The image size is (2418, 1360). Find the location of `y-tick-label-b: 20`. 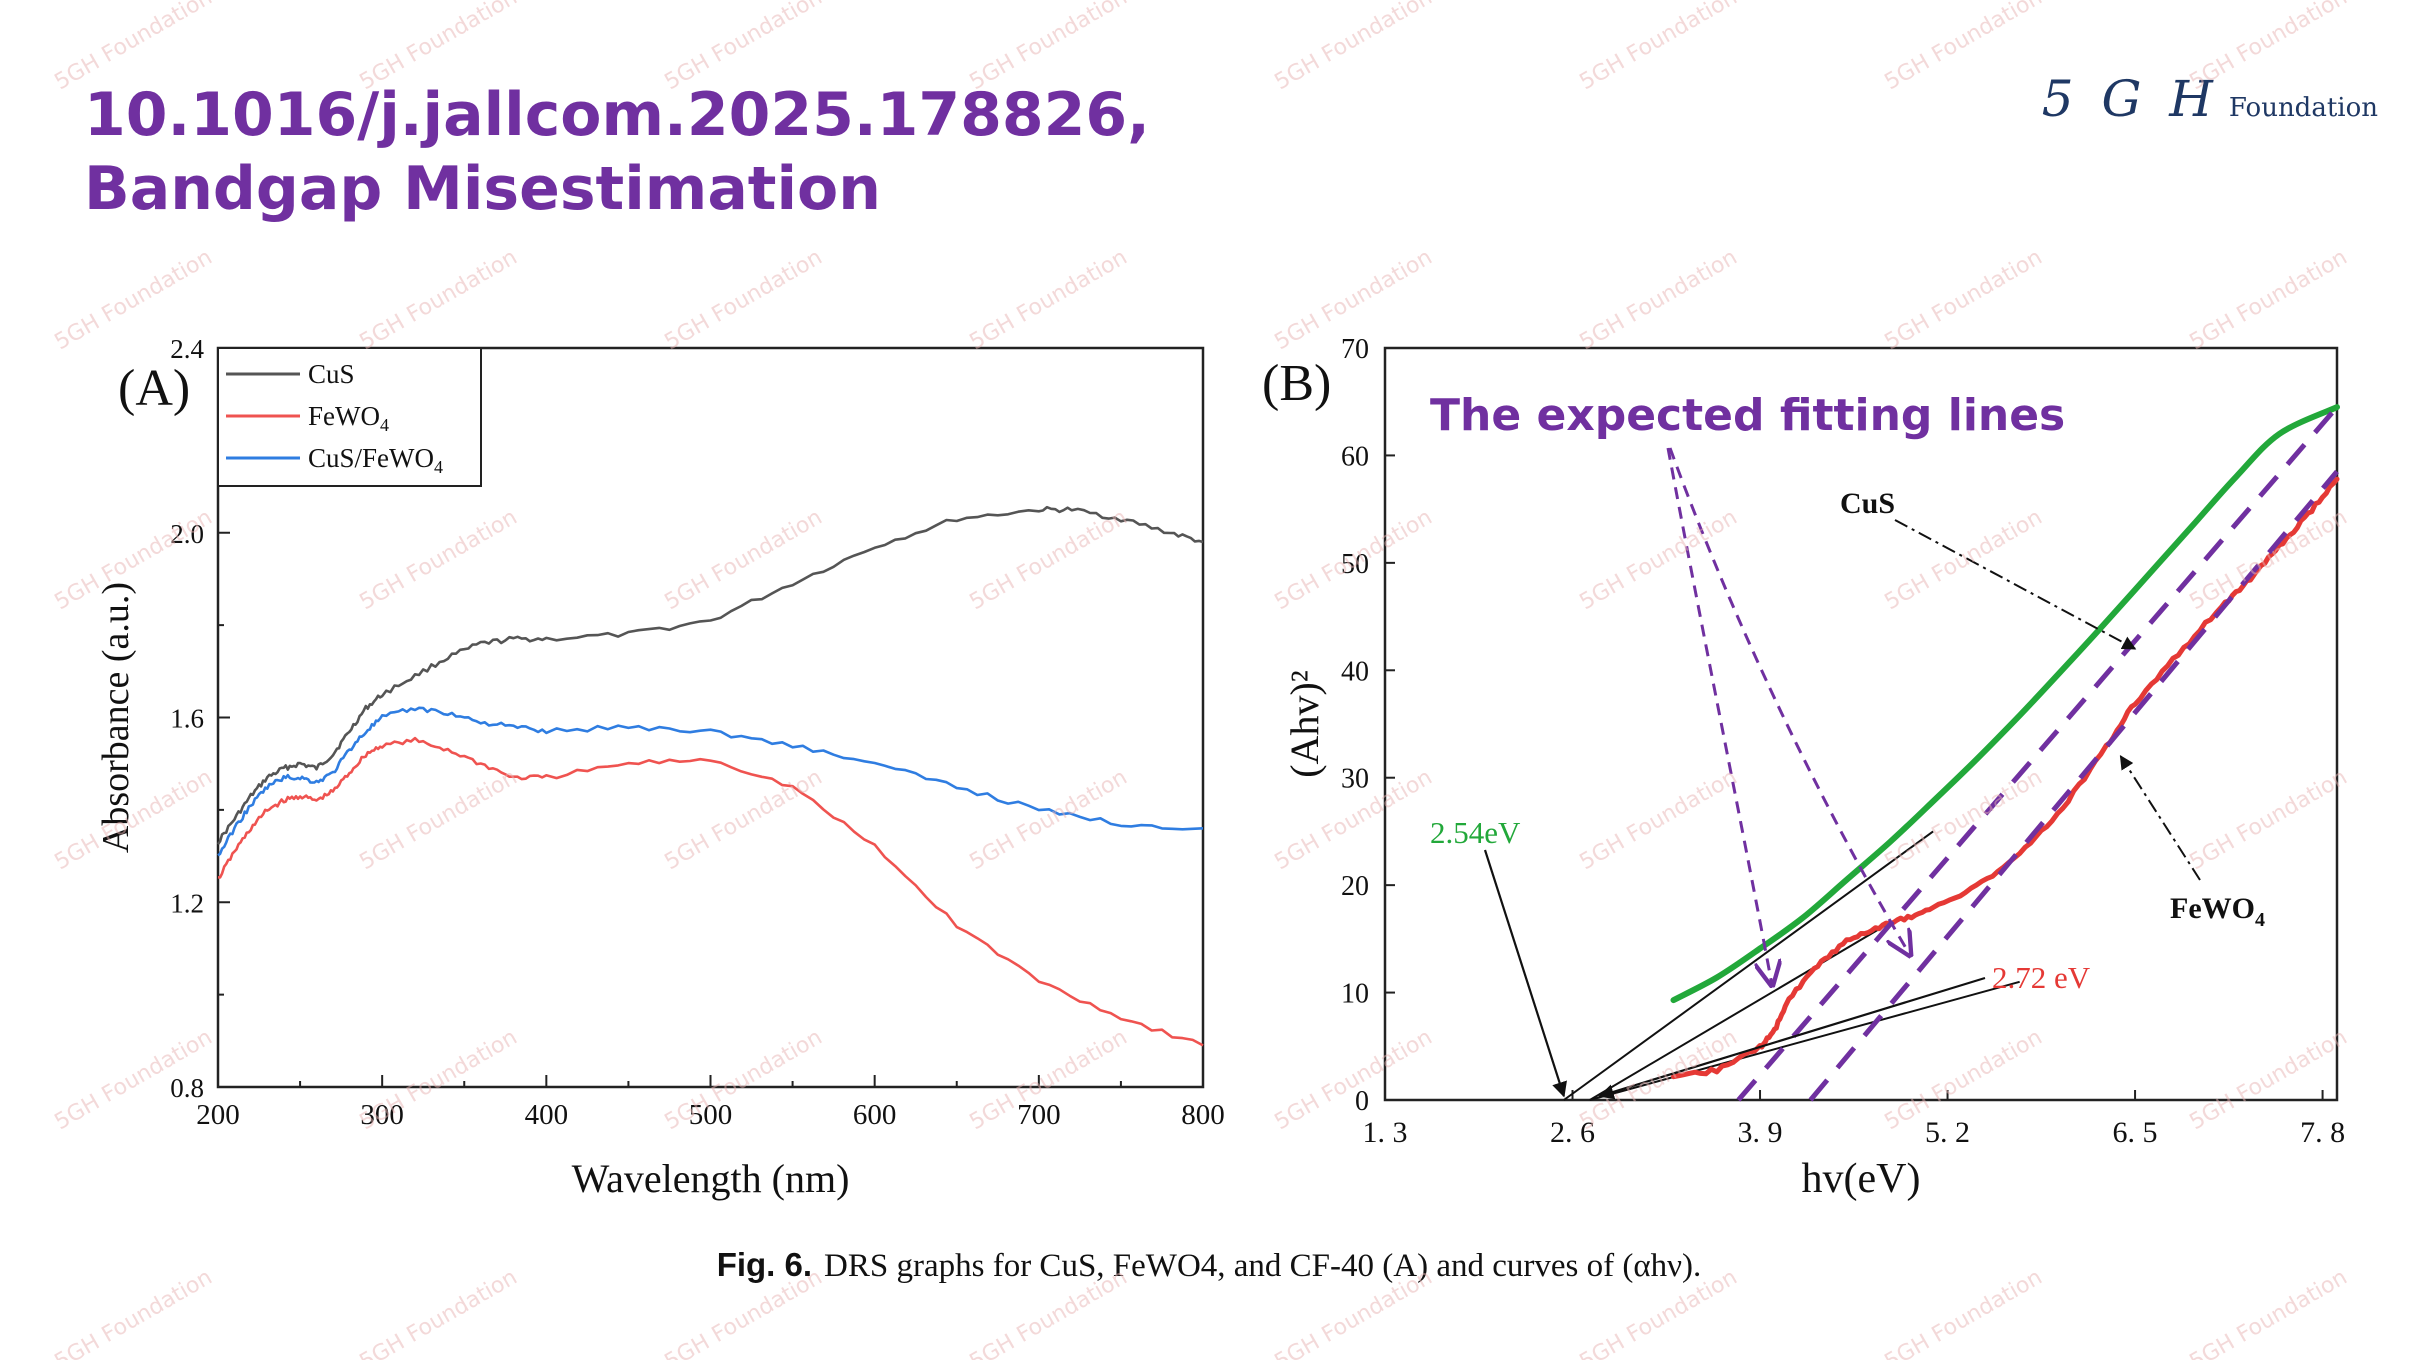

y-tick-label-b: 20 is located at coordinates (1355, 886).